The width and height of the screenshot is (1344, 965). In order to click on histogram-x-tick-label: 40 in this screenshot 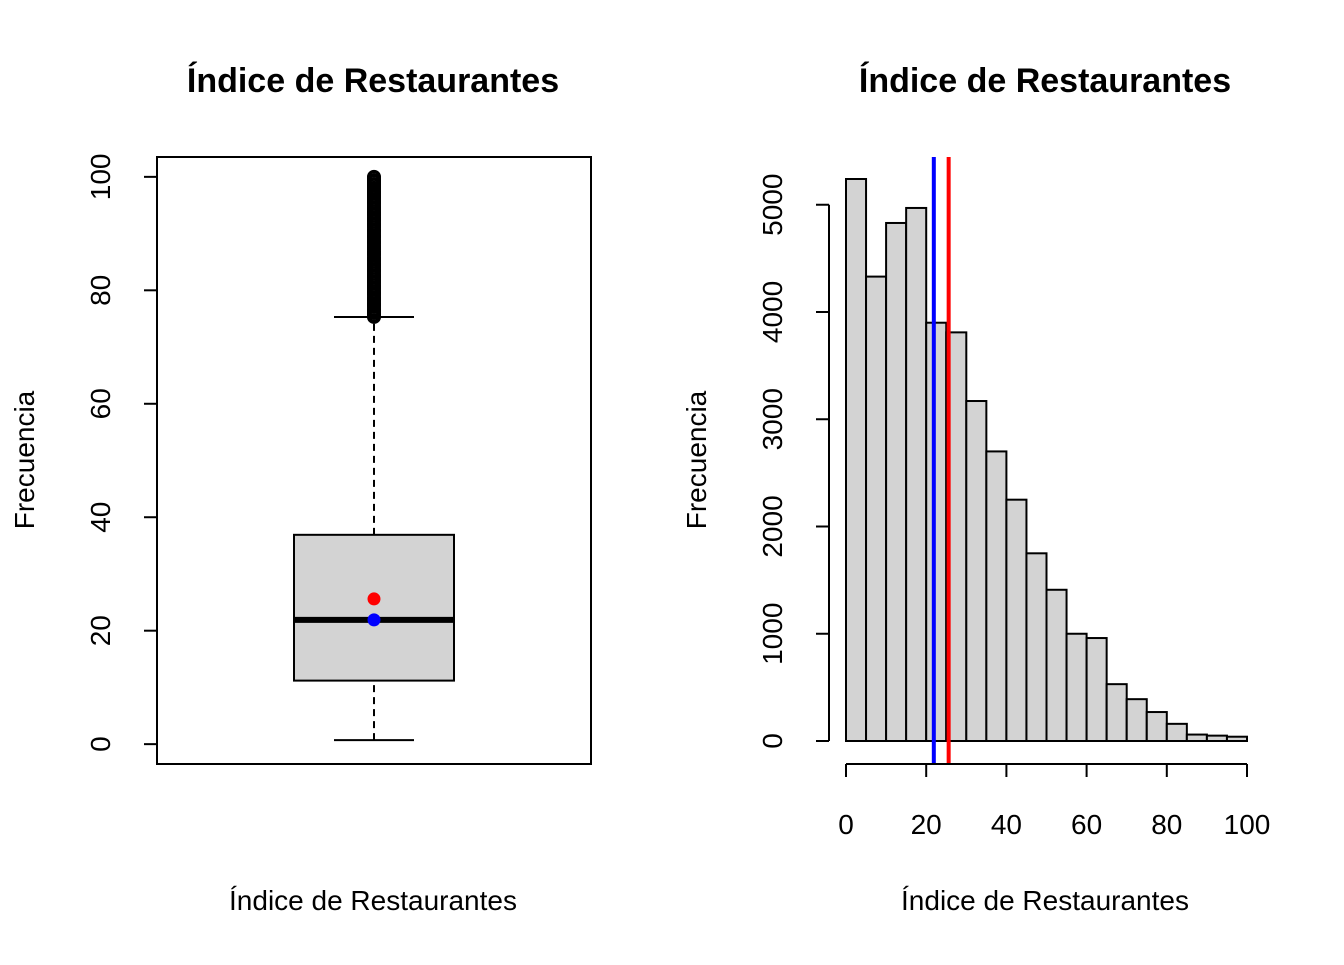, I will do `click(1006, 824)`.